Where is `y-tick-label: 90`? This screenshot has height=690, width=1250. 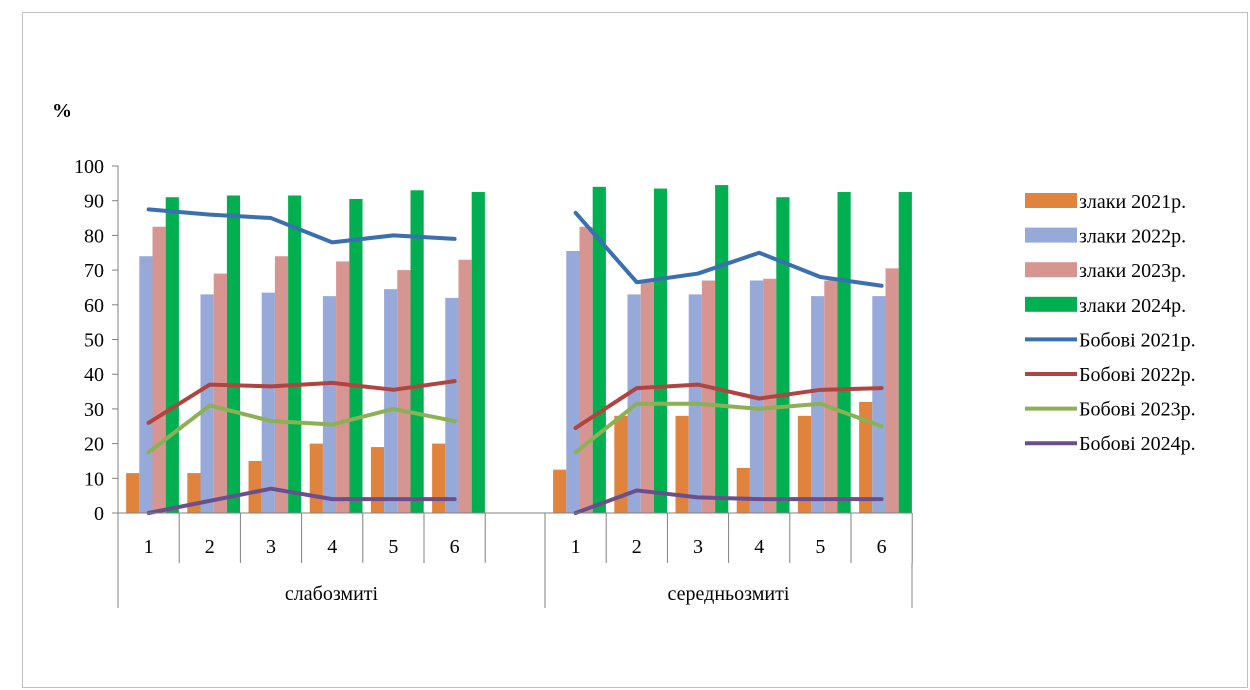 y-tick-label: 90 is located at coordinates (94, 202).